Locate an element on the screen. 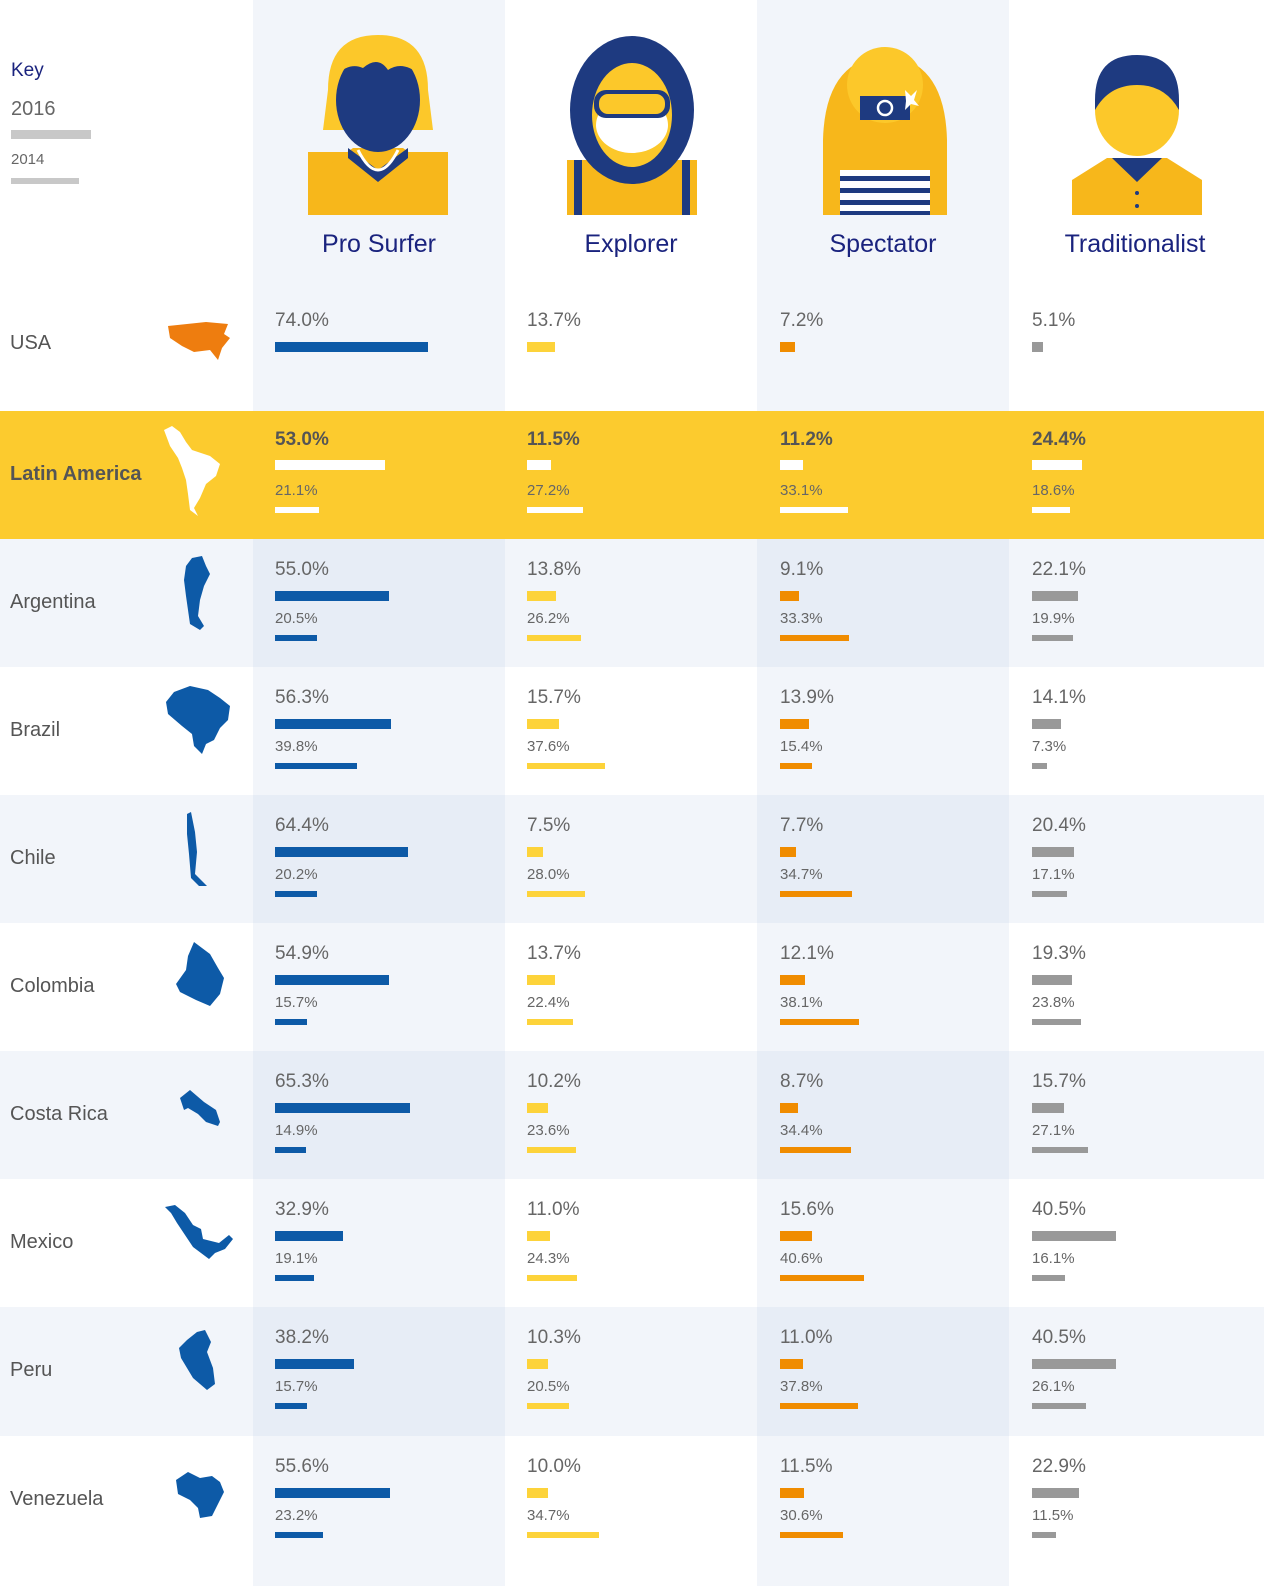 The image size is (1280, 1586). value-2016-8-3: 40.5% is located at coordinates (1059, 1337).